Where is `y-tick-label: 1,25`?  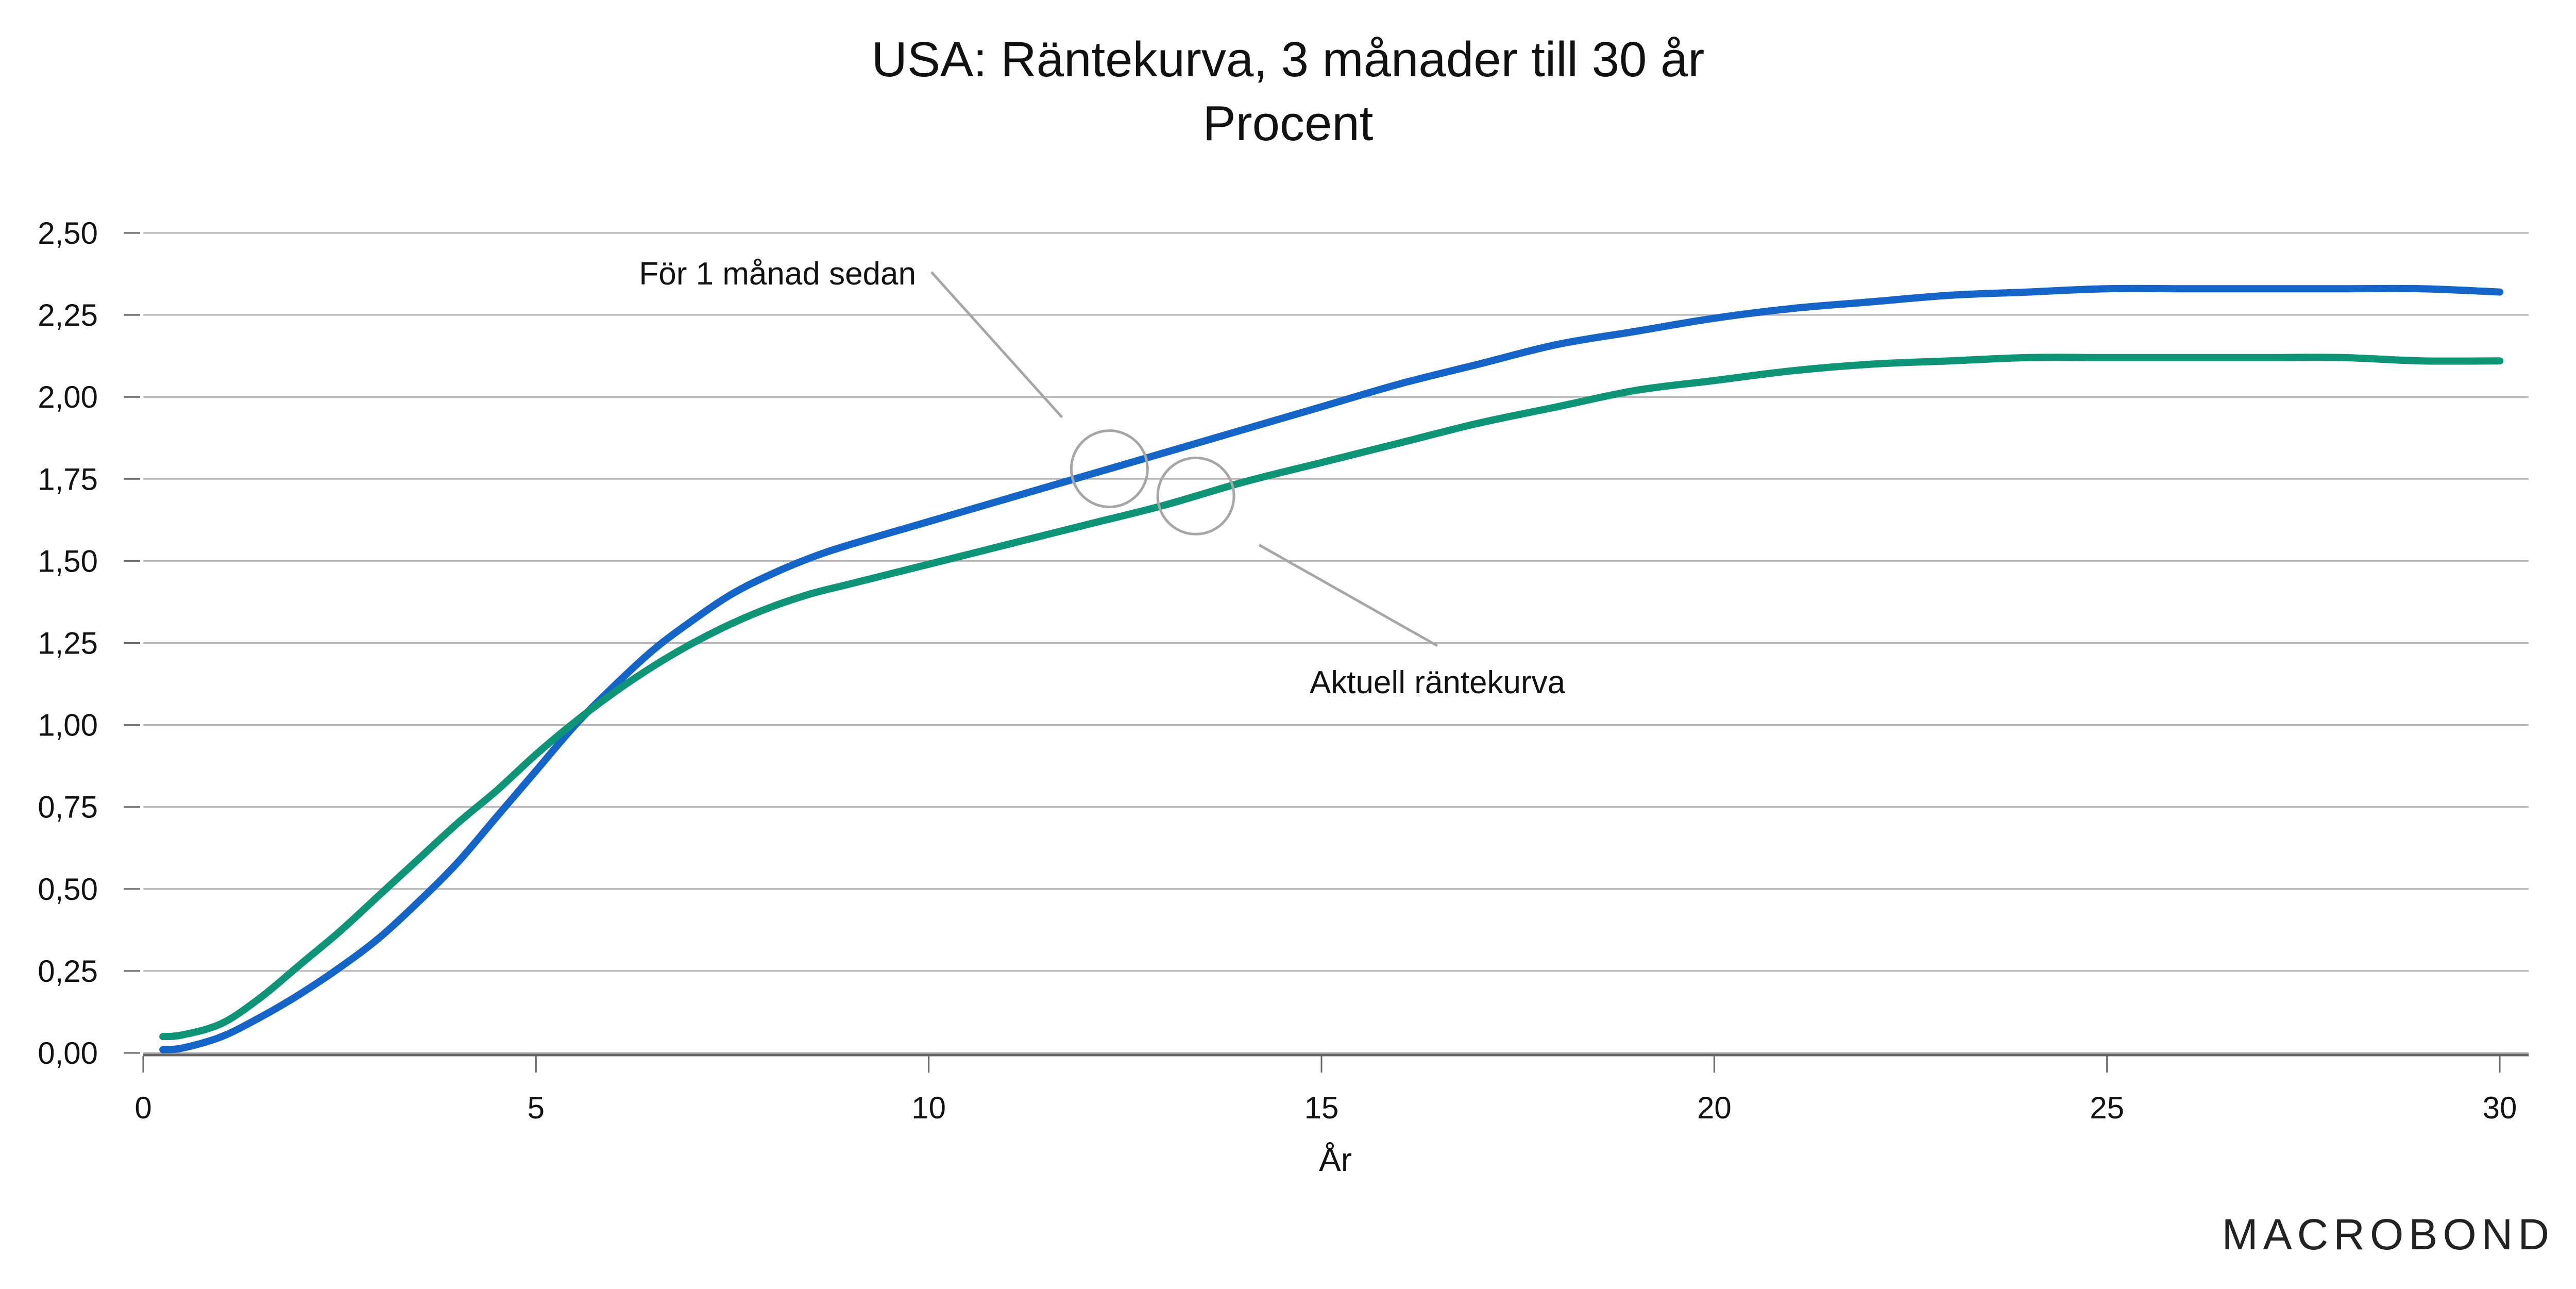
y-tick-label: 1,25 is located at coordinates (68, 643).